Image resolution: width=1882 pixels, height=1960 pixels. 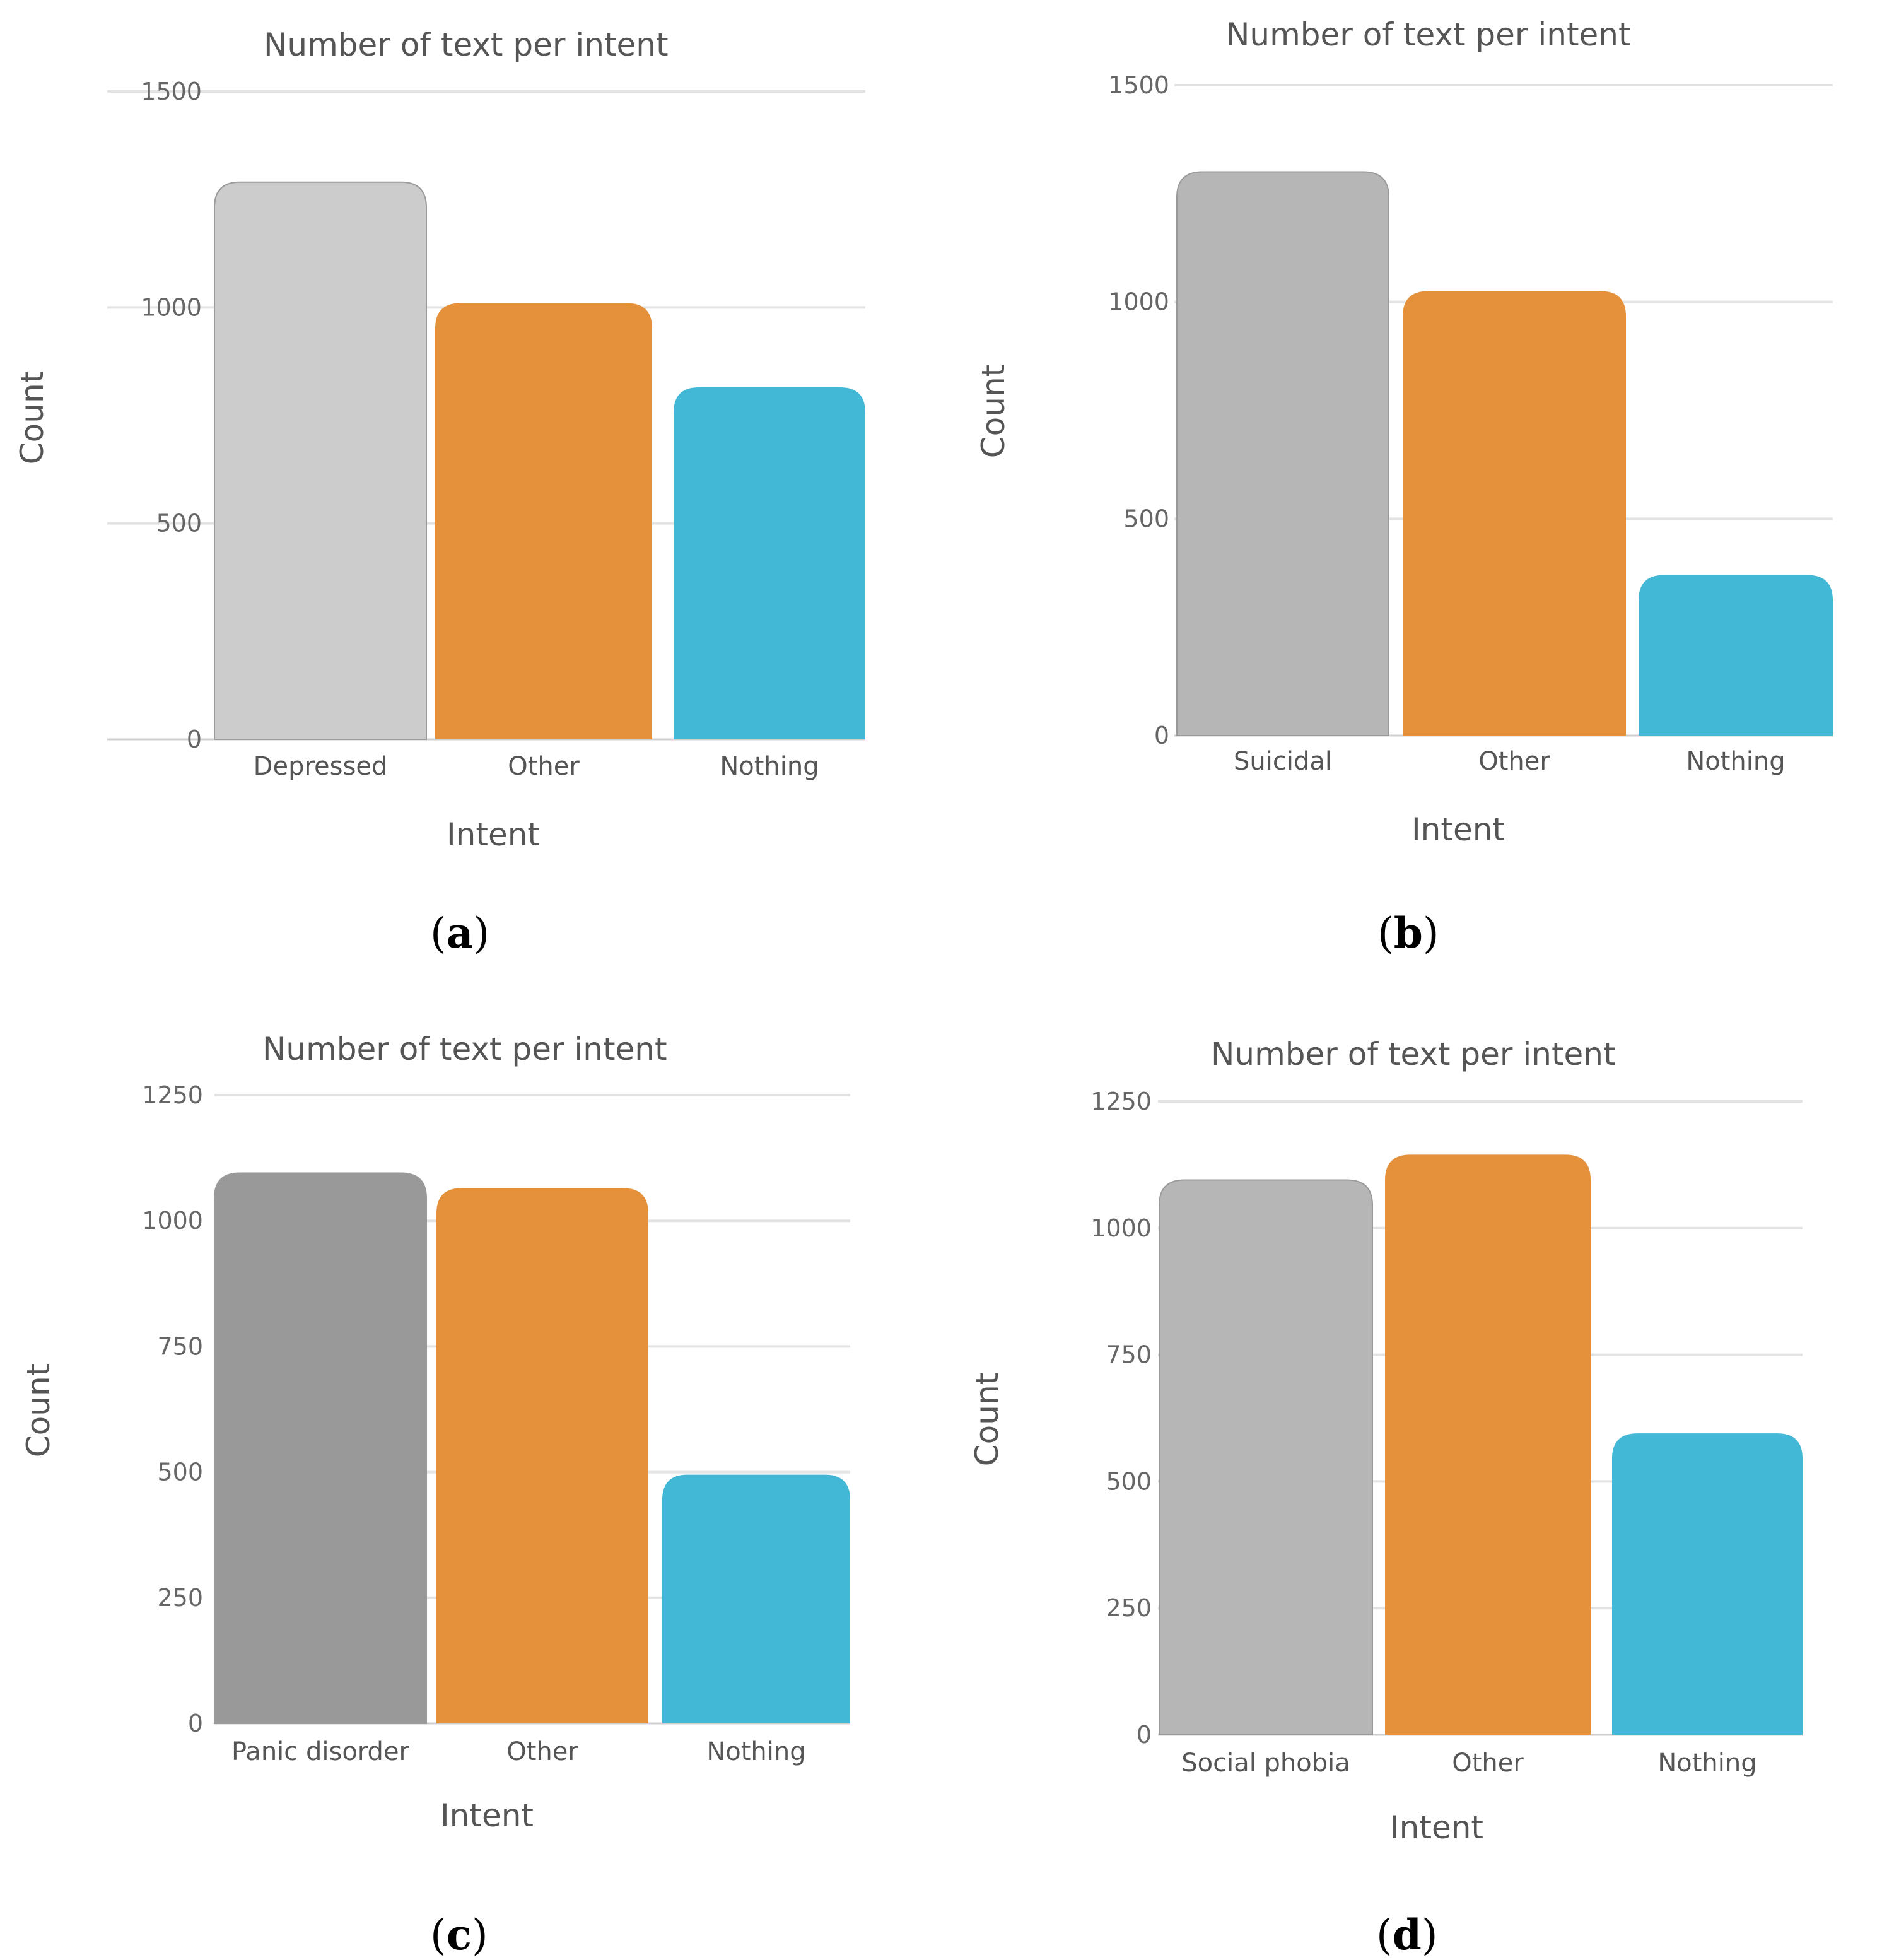 I want to click on panel-caption: (c), so click(x=459, y=1934).